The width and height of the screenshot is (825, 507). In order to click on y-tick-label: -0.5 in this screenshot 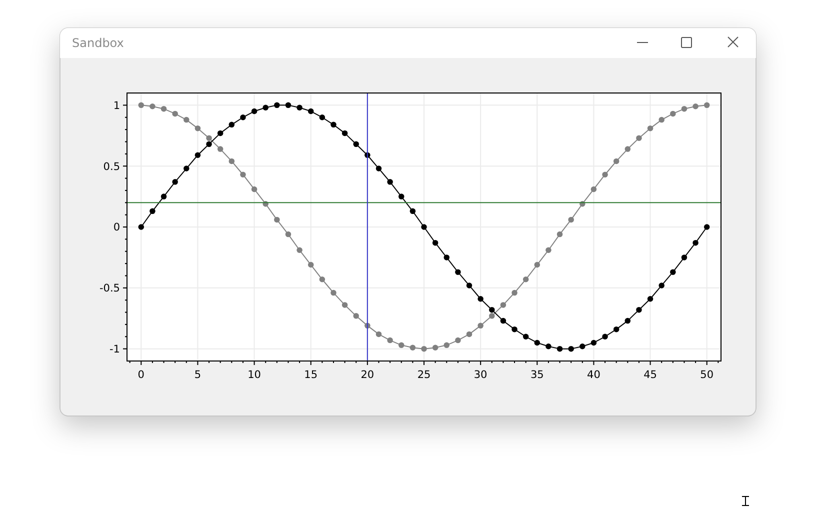, I will do `click(110, 288)`.